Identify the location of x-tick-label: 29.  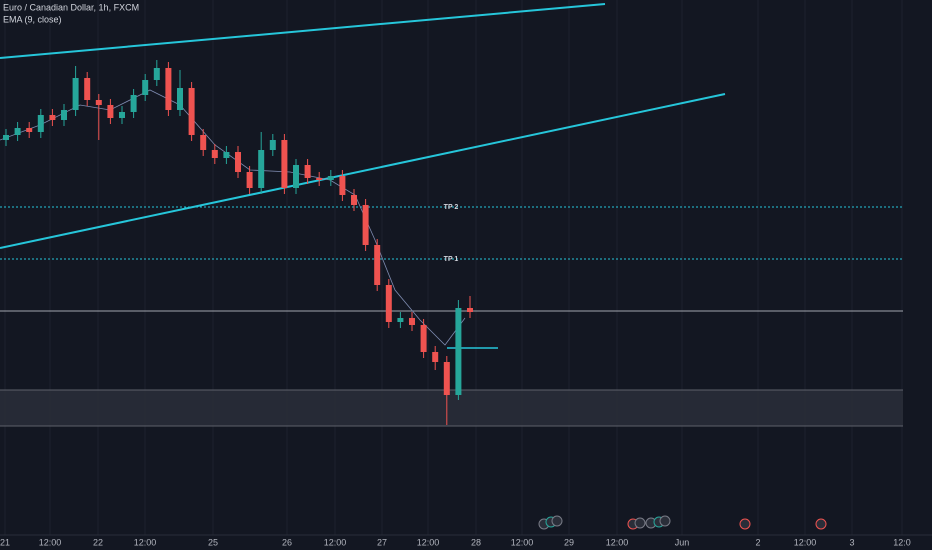
(569, 542).